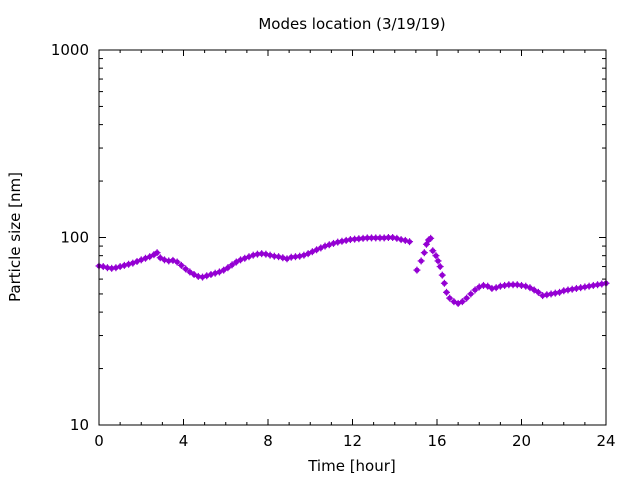 The image size is (640, 480). What do you see at coordinates (436, 441) in the screenshot?
I see `x-tick-label: 16` at bounding box center [436, 441].